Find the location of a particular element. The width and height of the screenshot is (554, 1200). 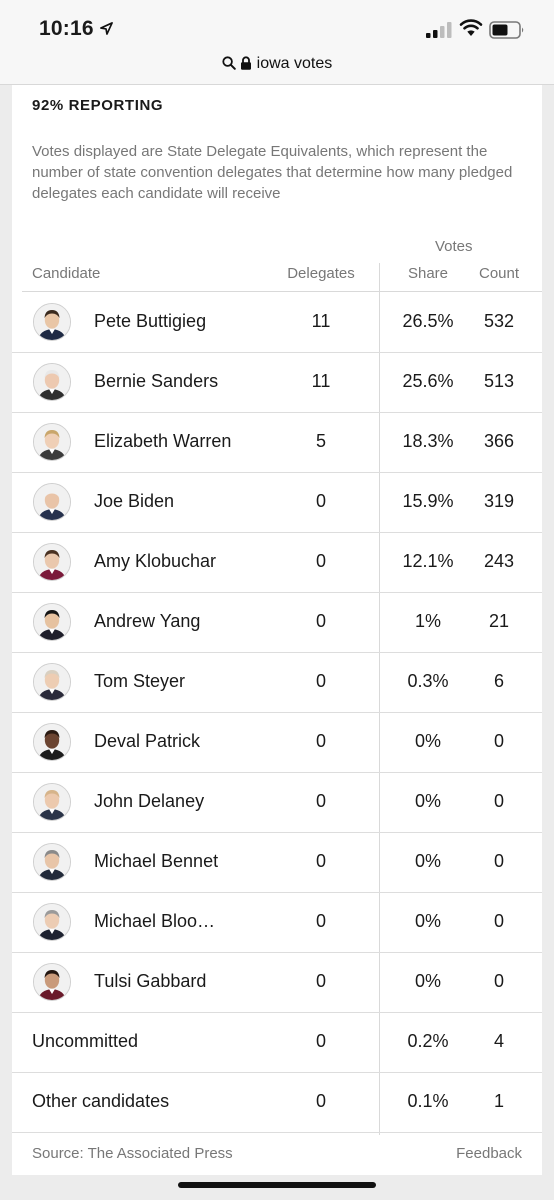

search-icon is located at coordinates (229, 63).